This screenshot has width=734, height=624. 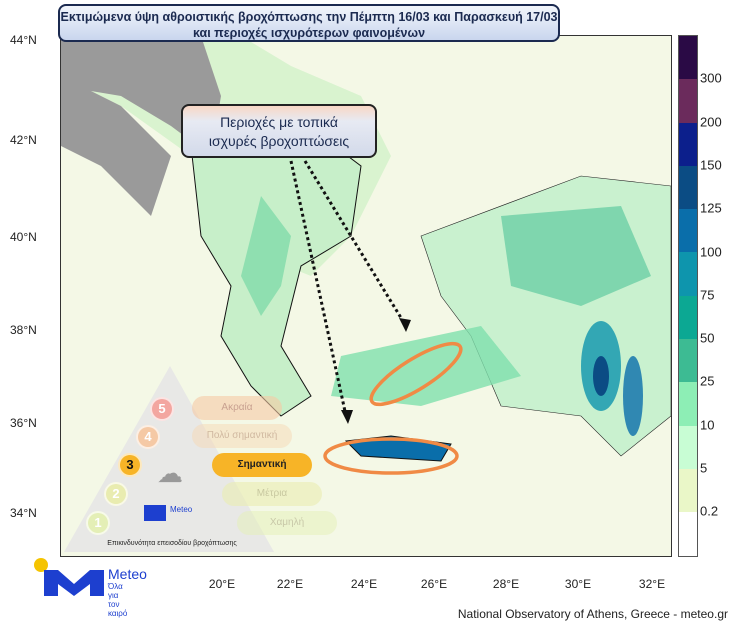 What do you see at coordinates (23, 140) in the screenshot?
I see `lat-label: 42°N` at bounding box center [23, 140].